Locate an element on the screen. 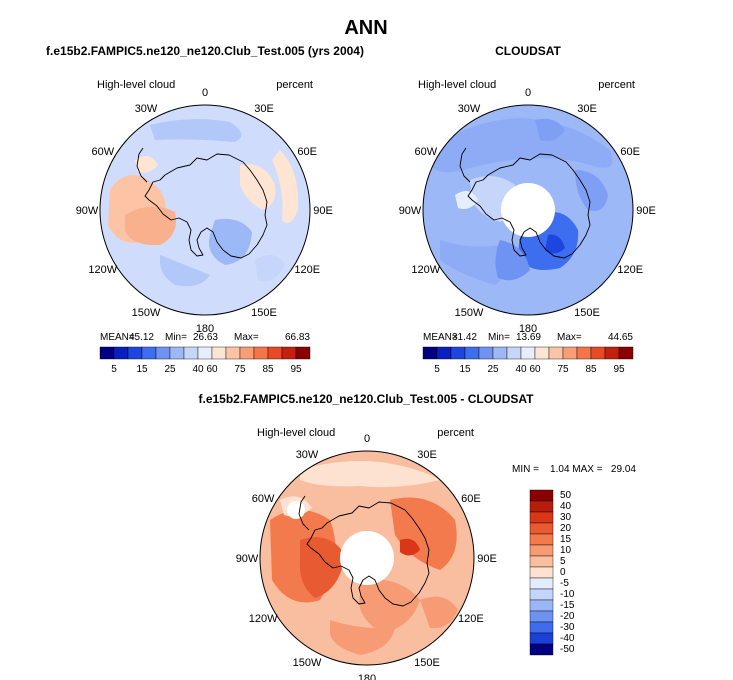  panel-model-lon-label: 150E is located at coordinates (264, 313).